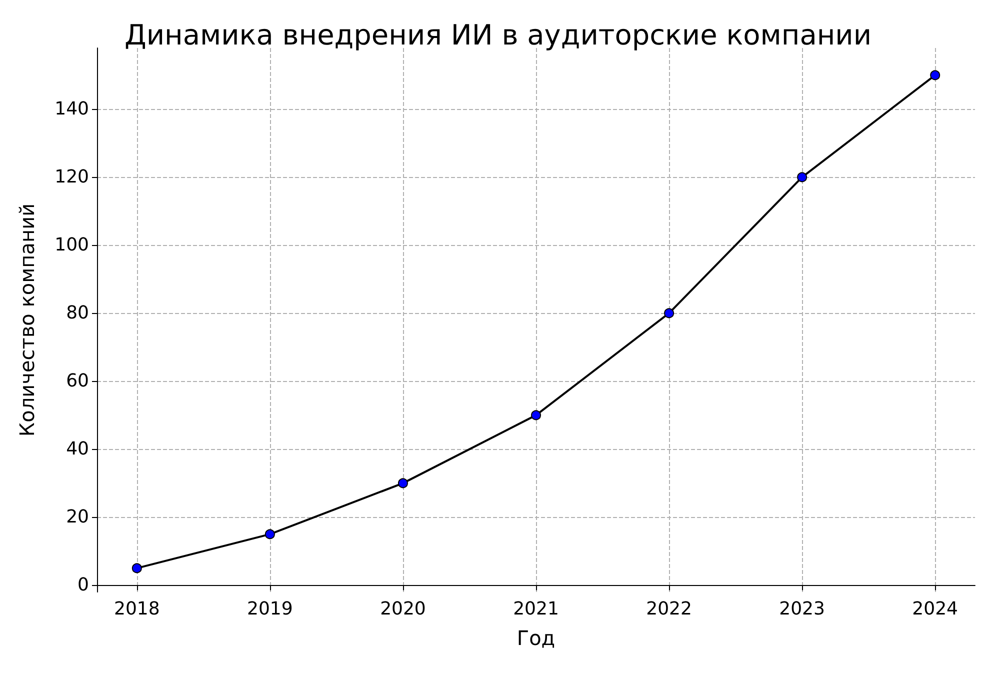 The height and width of the screenshot is (676, 998). What do you see at coordinates (71, 177) in the screenshot?
I see `y-tick-label: 120` at bounding box center [71, 177].